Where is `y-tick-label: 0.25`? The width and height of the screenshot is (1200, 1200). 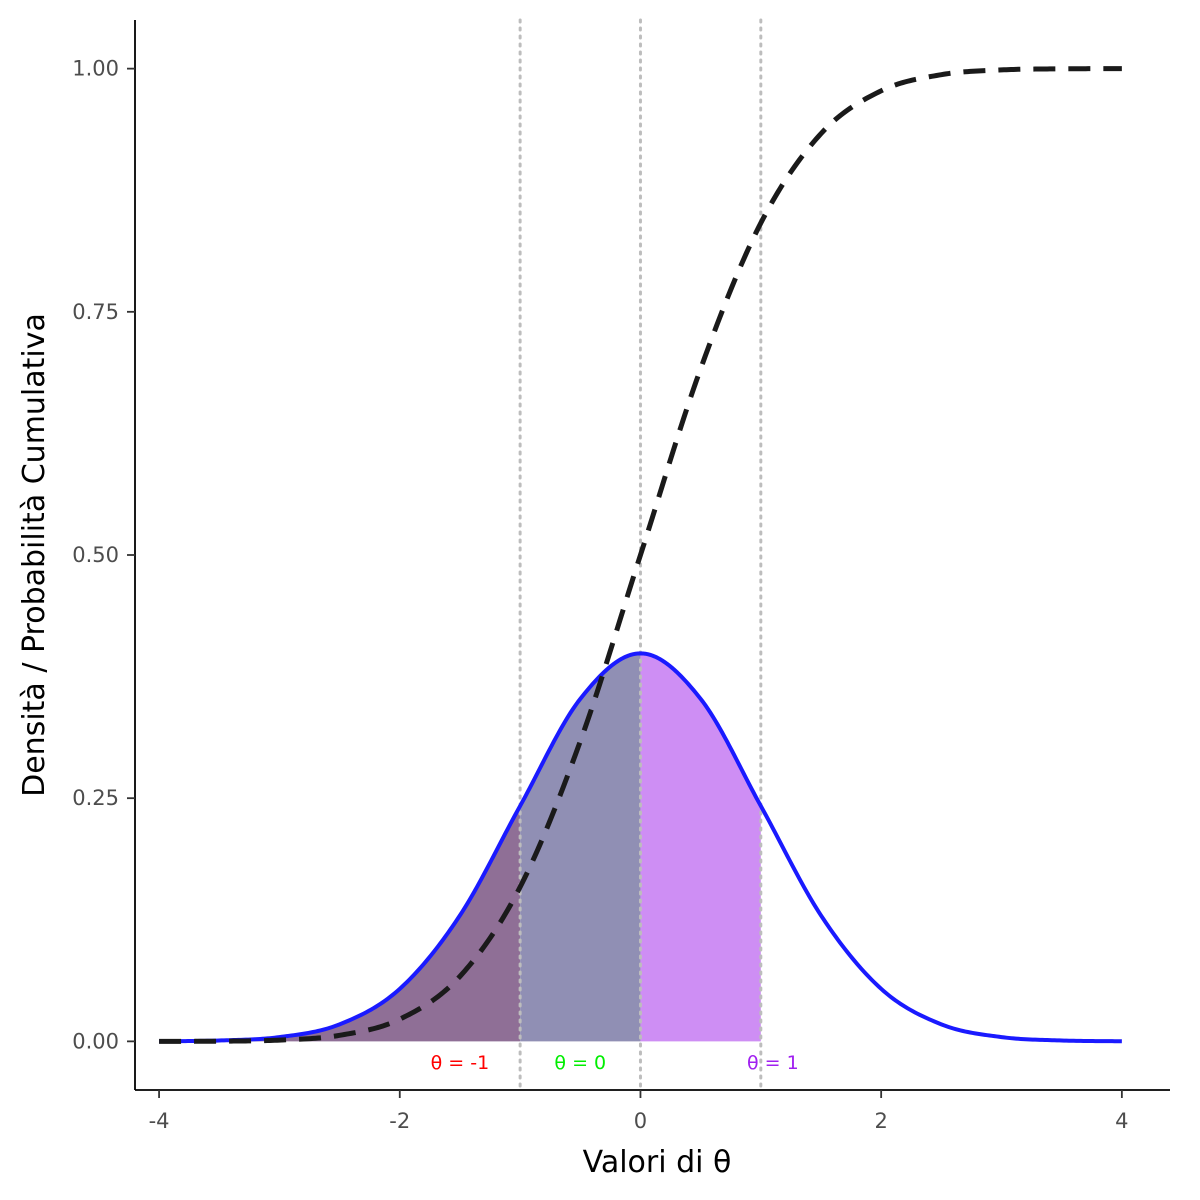 y-tick-label: 0.25 is located at coordinates (95, 798).